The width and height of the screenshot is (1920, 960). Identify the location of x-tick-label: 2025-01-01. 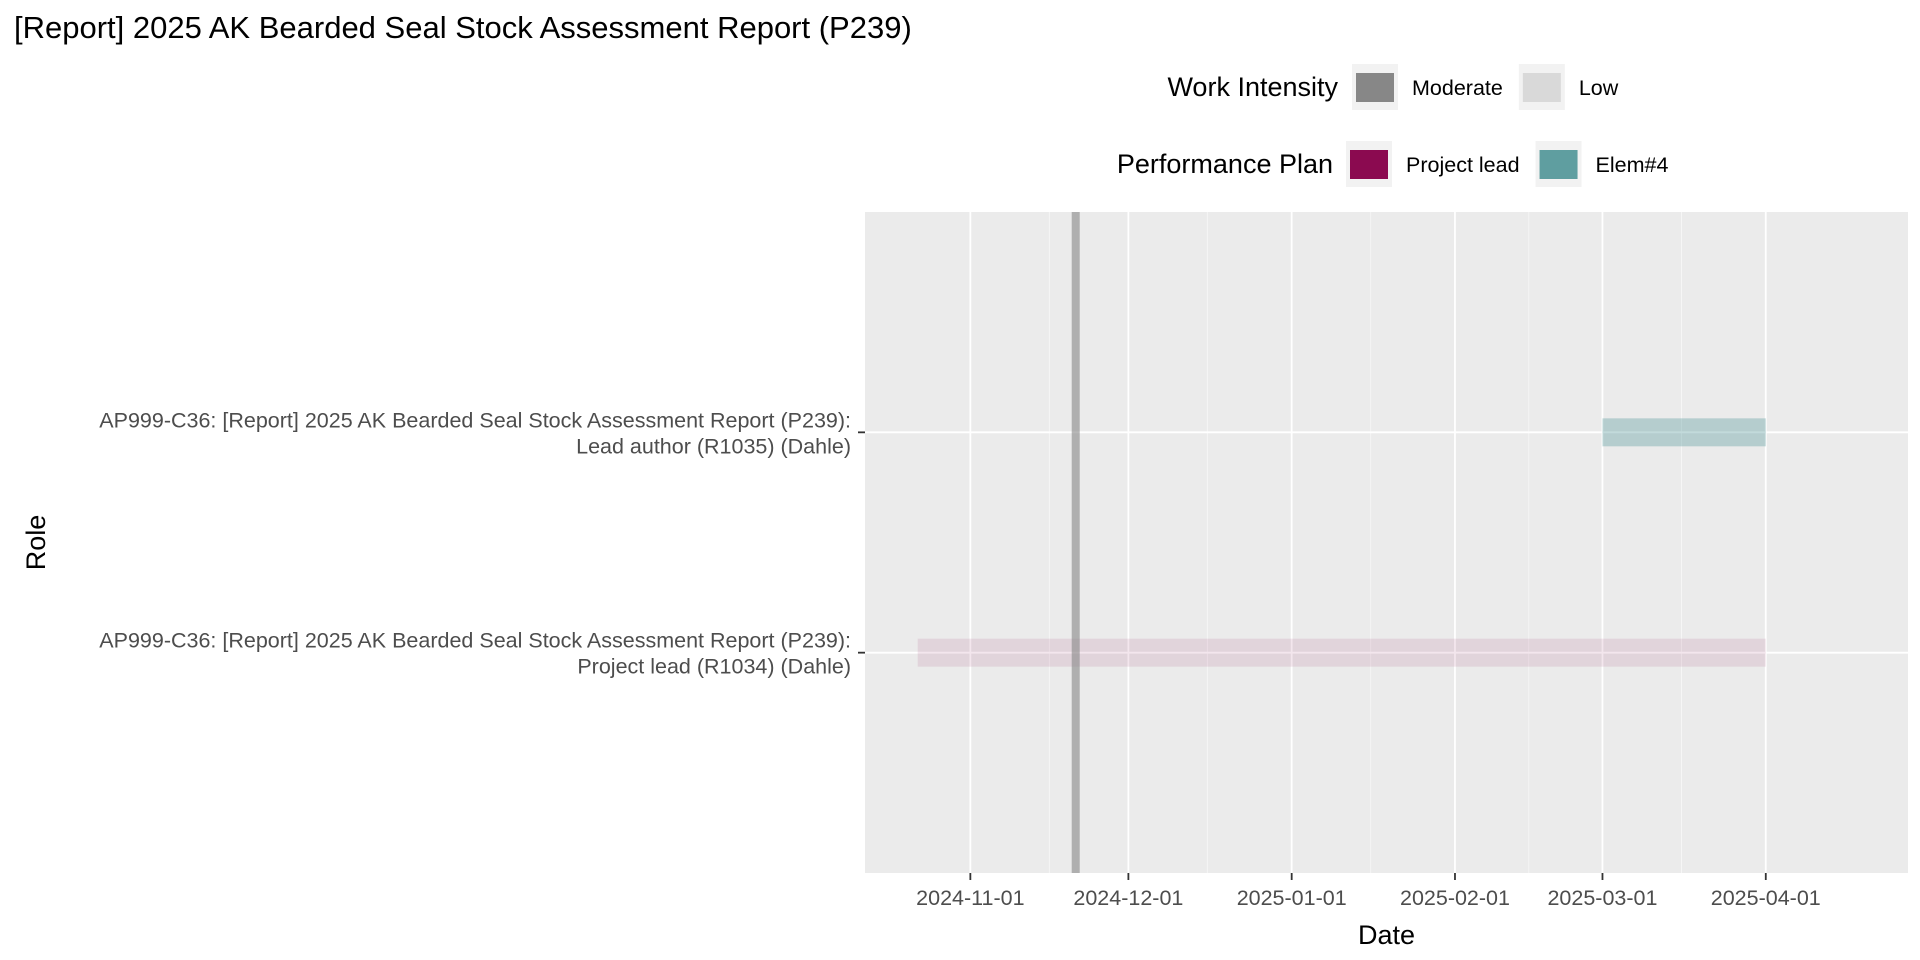
(1292, 898).